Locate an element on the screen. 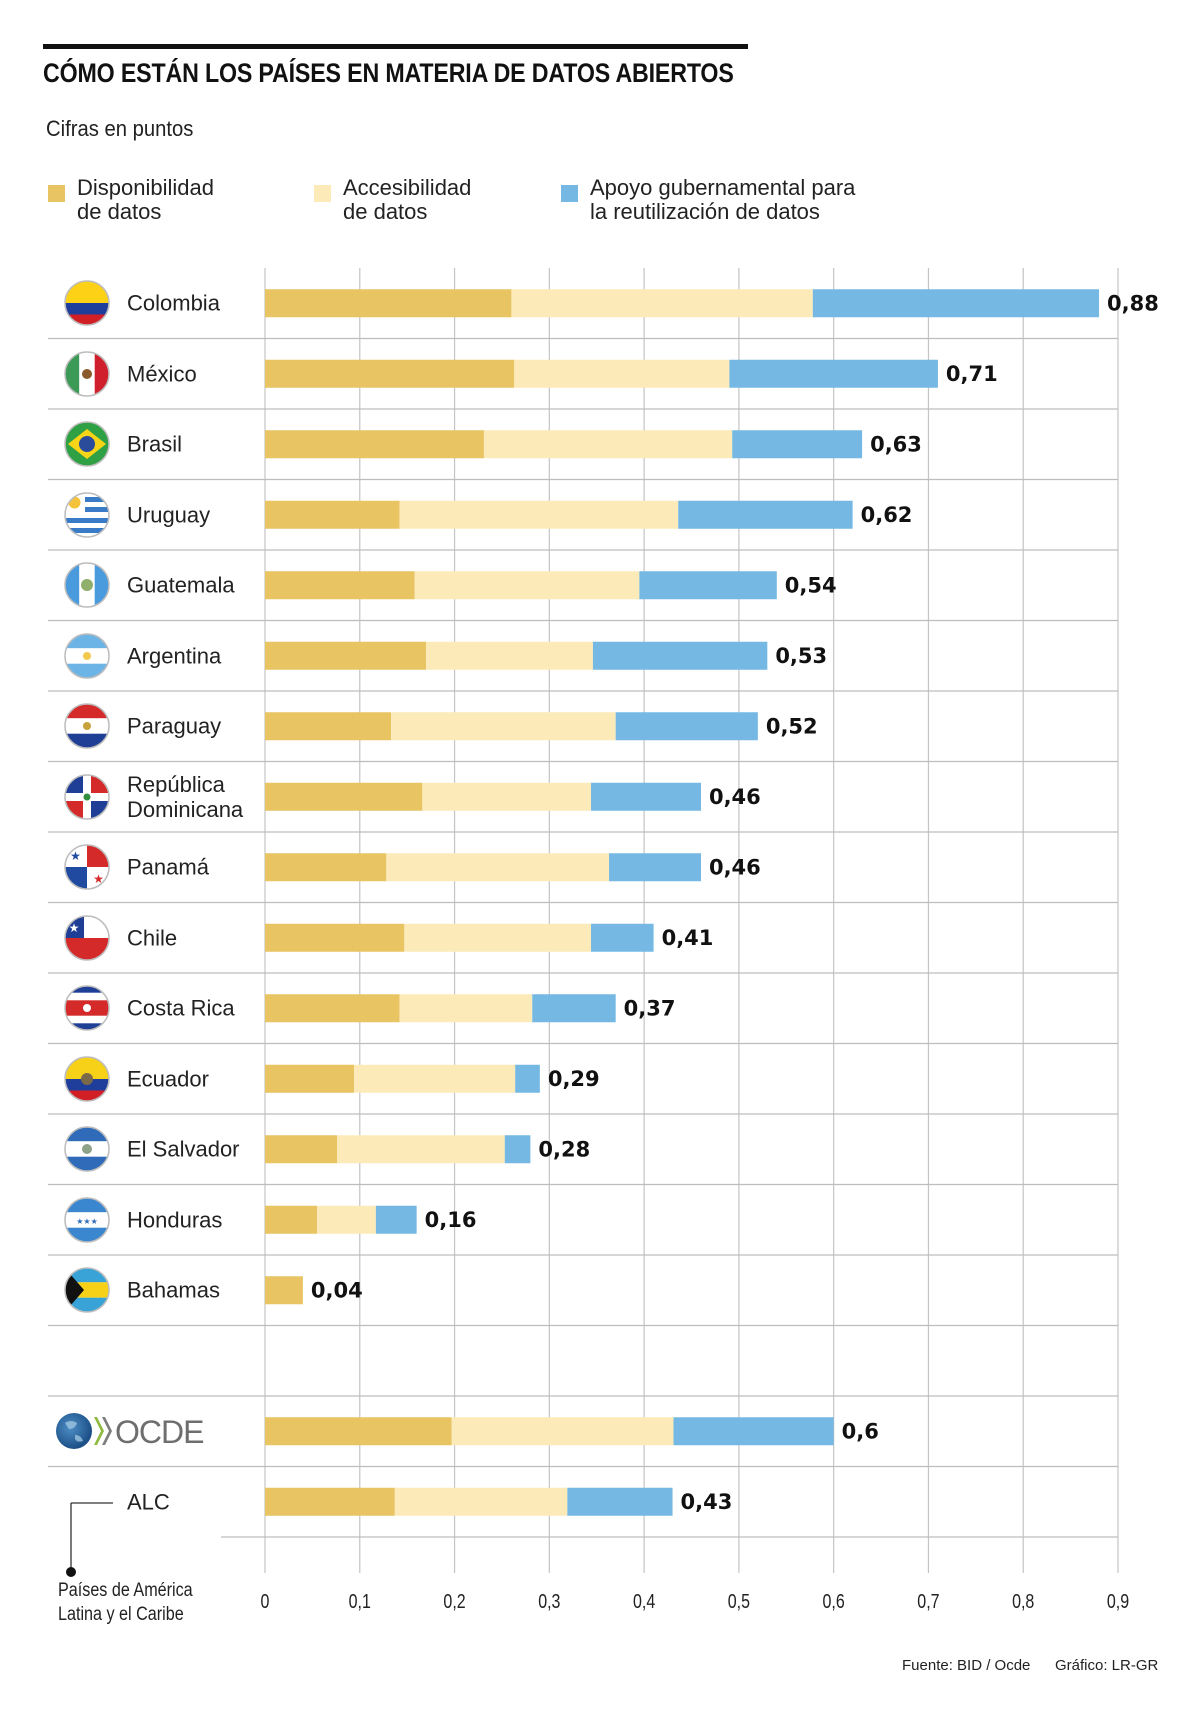  mexico-flag-icon is located at coordinates (87, 374).